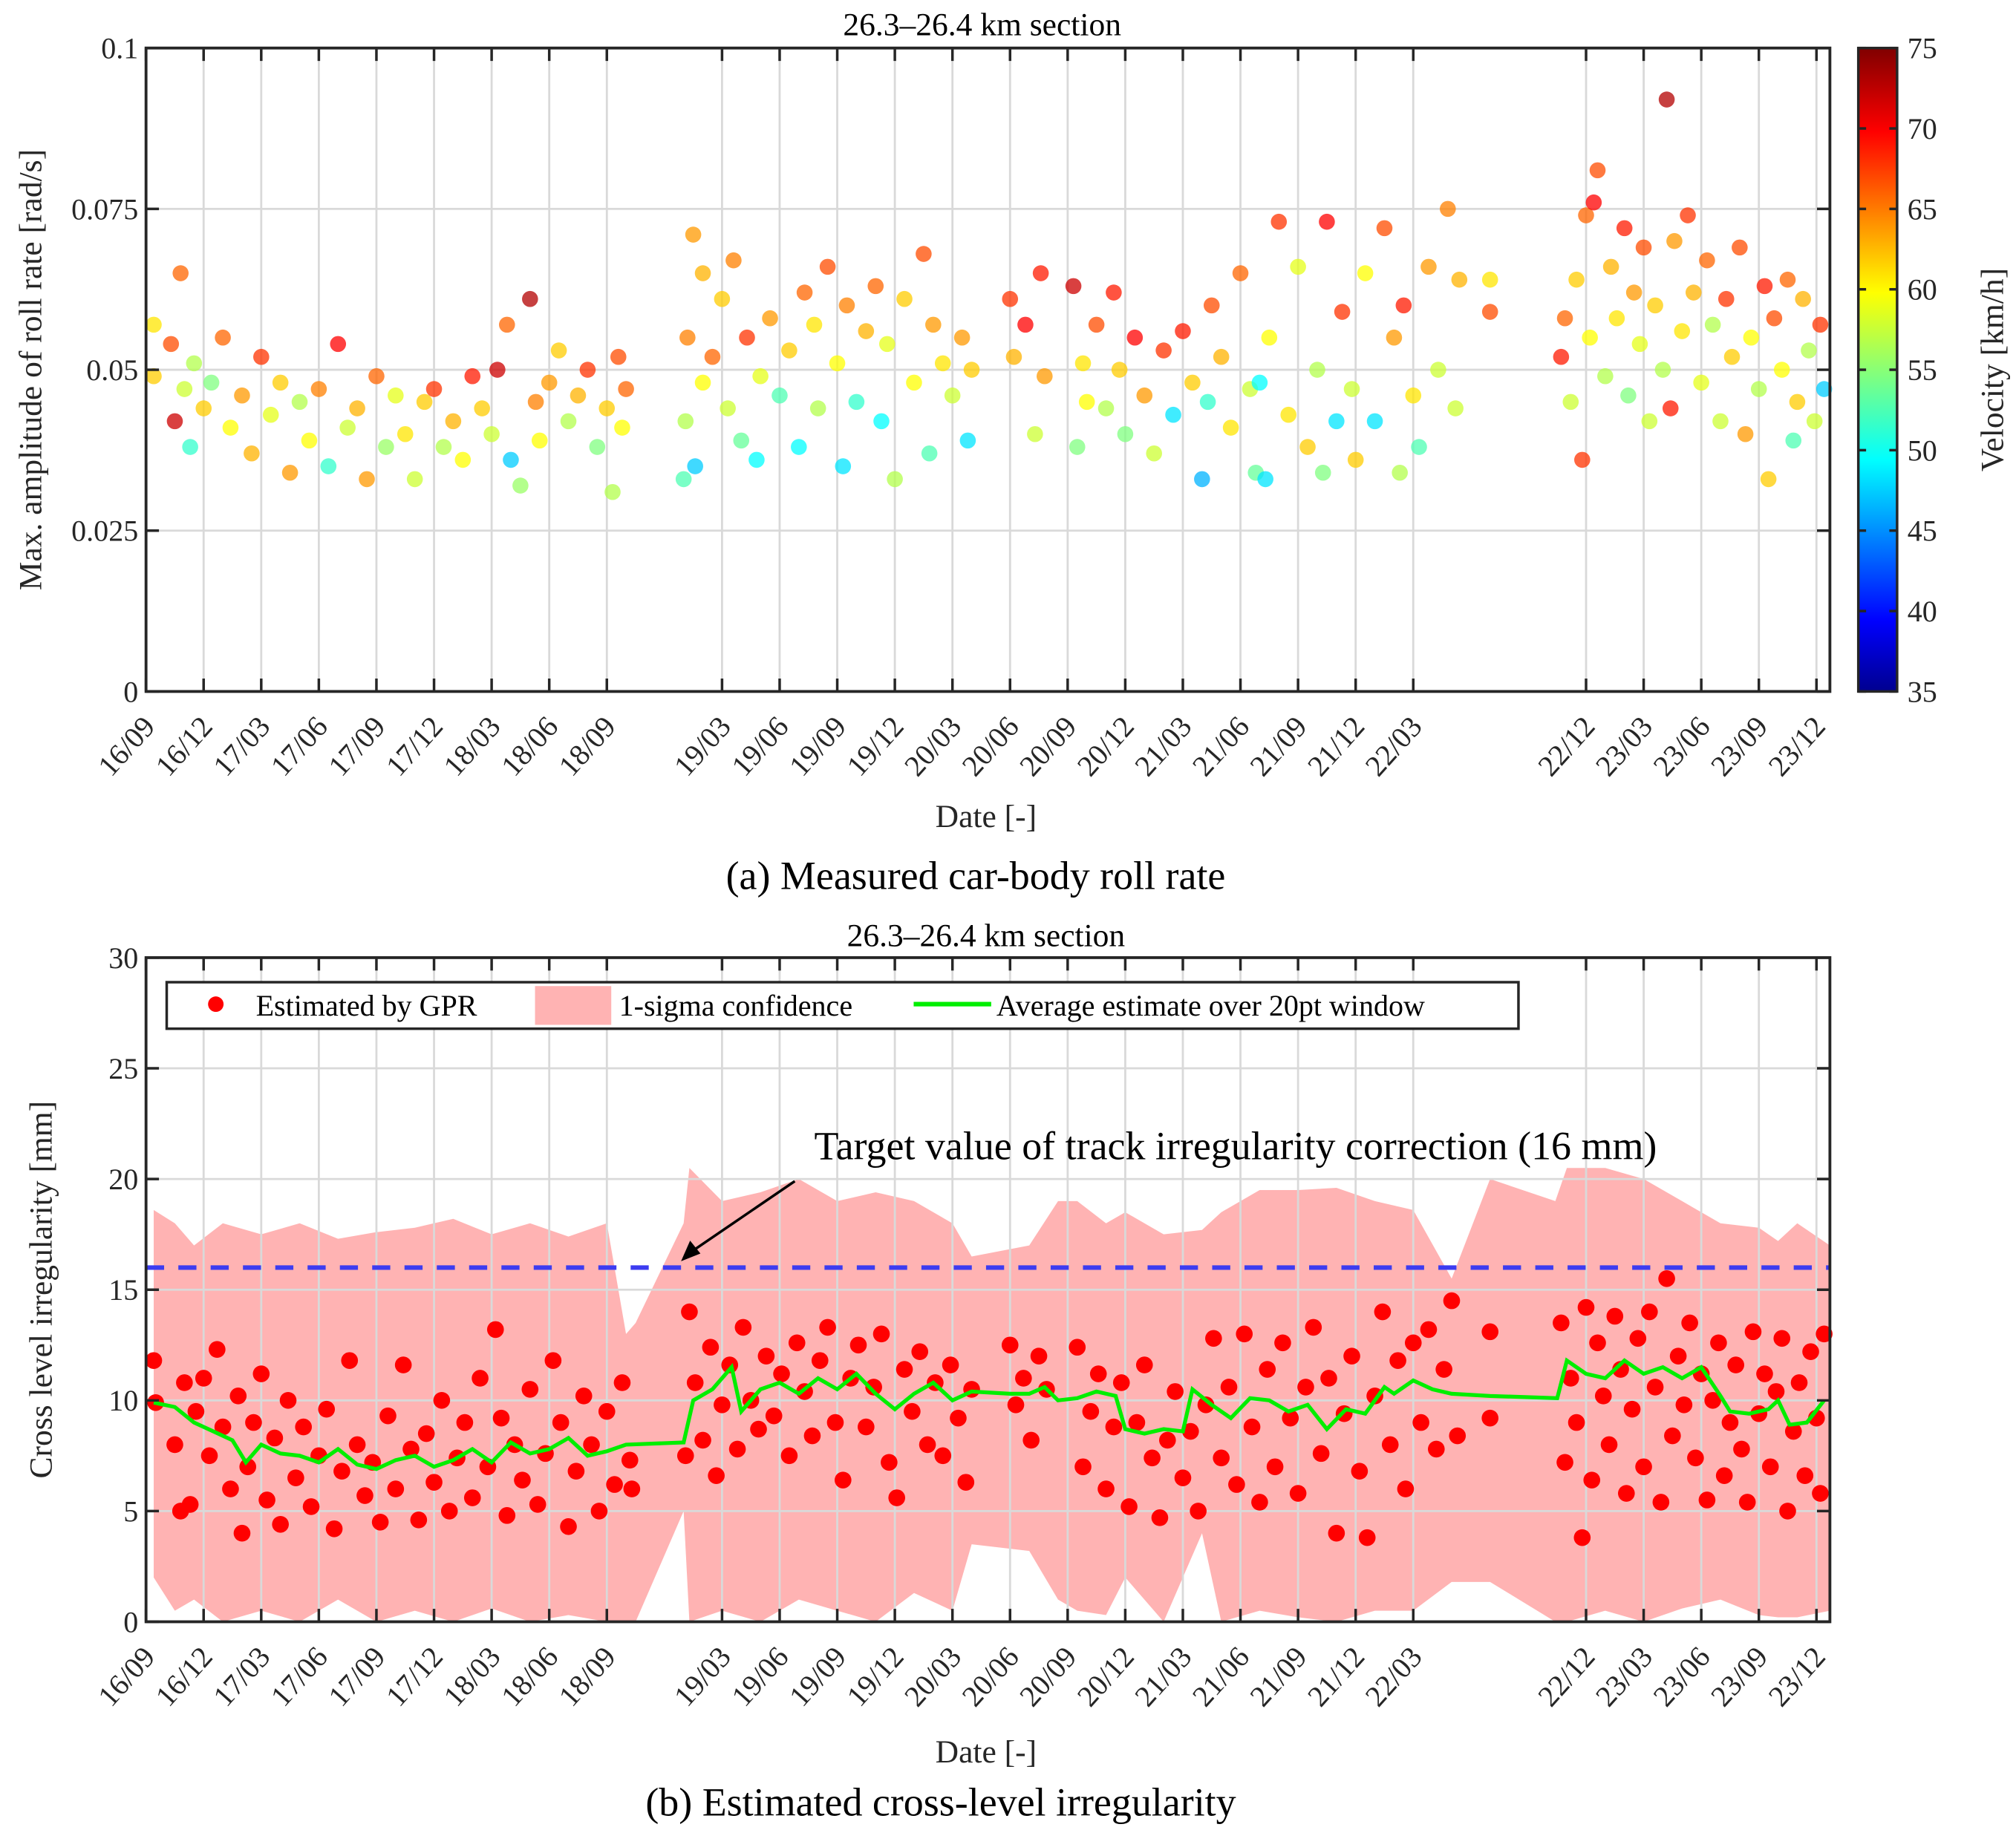 The image size is (2016, 1830). I want to click on colorbar-tick-label: 65, so click(1922, 209).